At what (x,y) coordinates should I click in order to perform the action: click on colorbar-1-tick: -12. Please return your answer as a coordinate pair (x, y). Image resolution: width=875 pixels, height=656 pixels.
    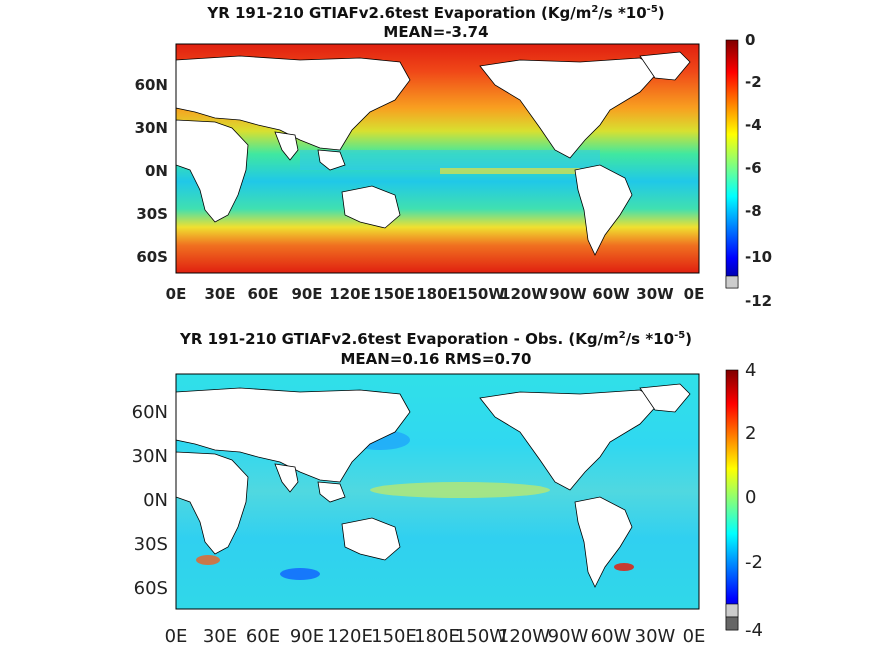
    Looking at the image, I should click on (758, 301).